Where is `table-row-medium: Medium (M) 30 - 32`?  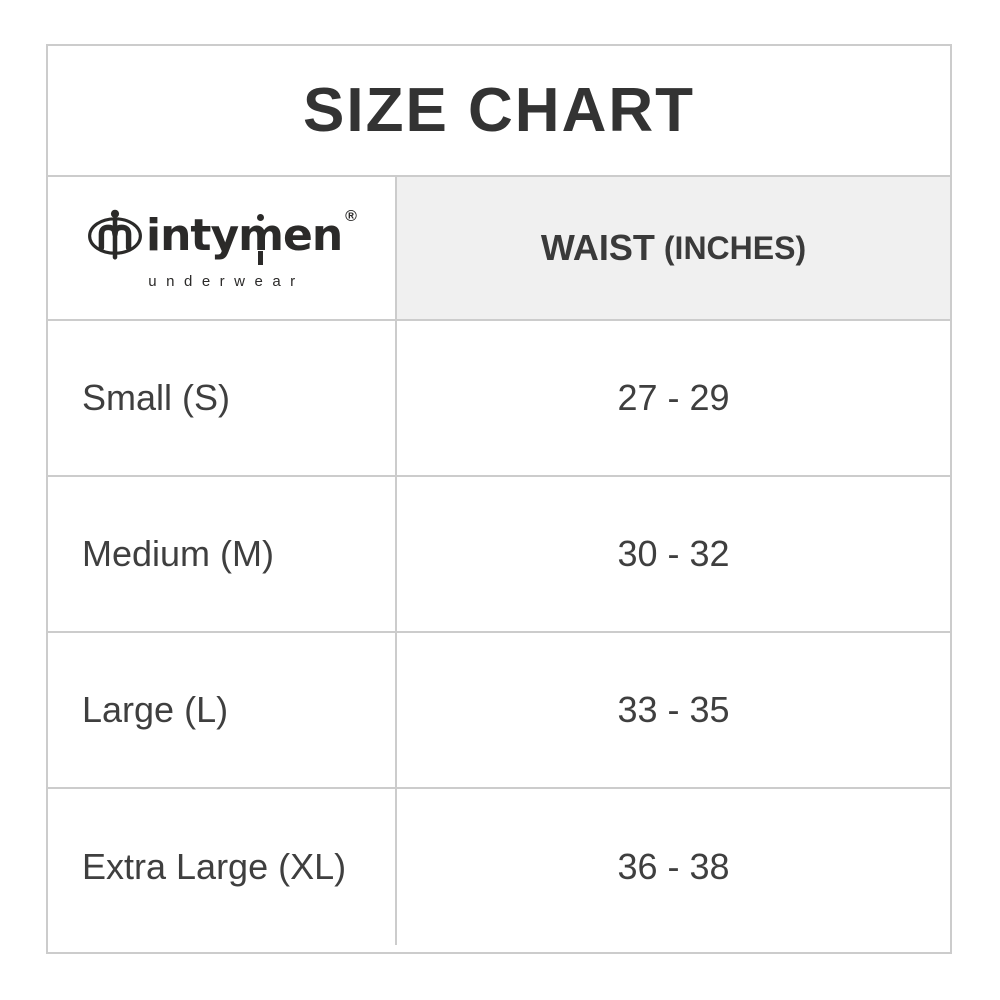
table-row-medium: Medium (M) 30 - 32 is located at coordinates (499, 555).